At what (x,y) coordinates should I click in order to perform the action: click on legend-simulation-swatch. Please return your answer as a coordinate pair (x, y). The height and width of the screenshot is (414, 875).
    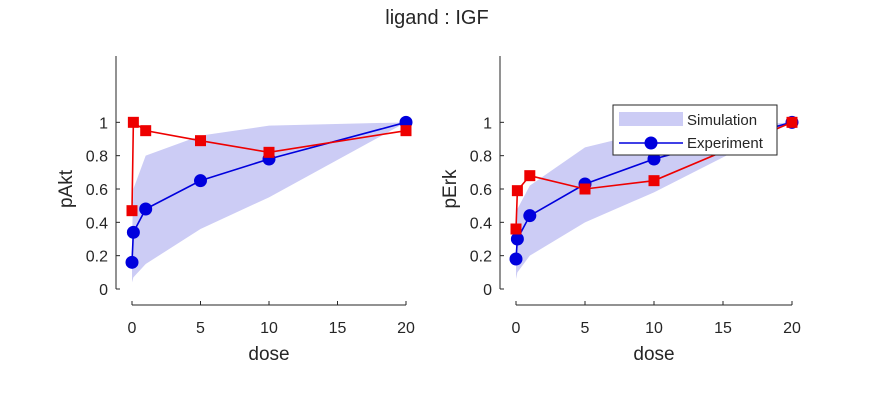
    Looking at the image, I should click on (651, 119).